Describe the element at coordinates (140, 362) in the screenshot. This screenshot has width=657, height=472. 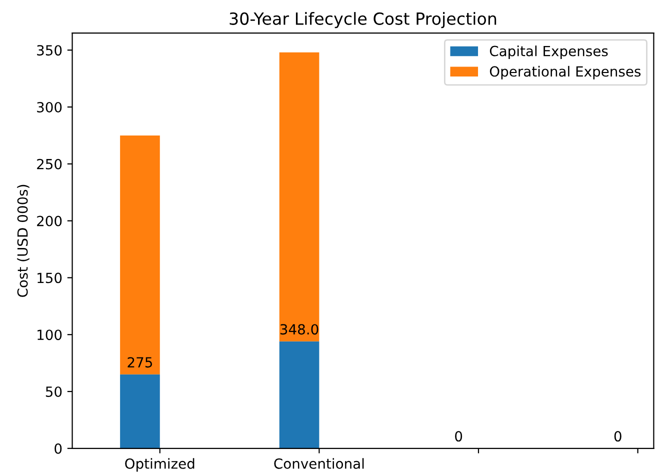
I see `total-label: 275` at that location.